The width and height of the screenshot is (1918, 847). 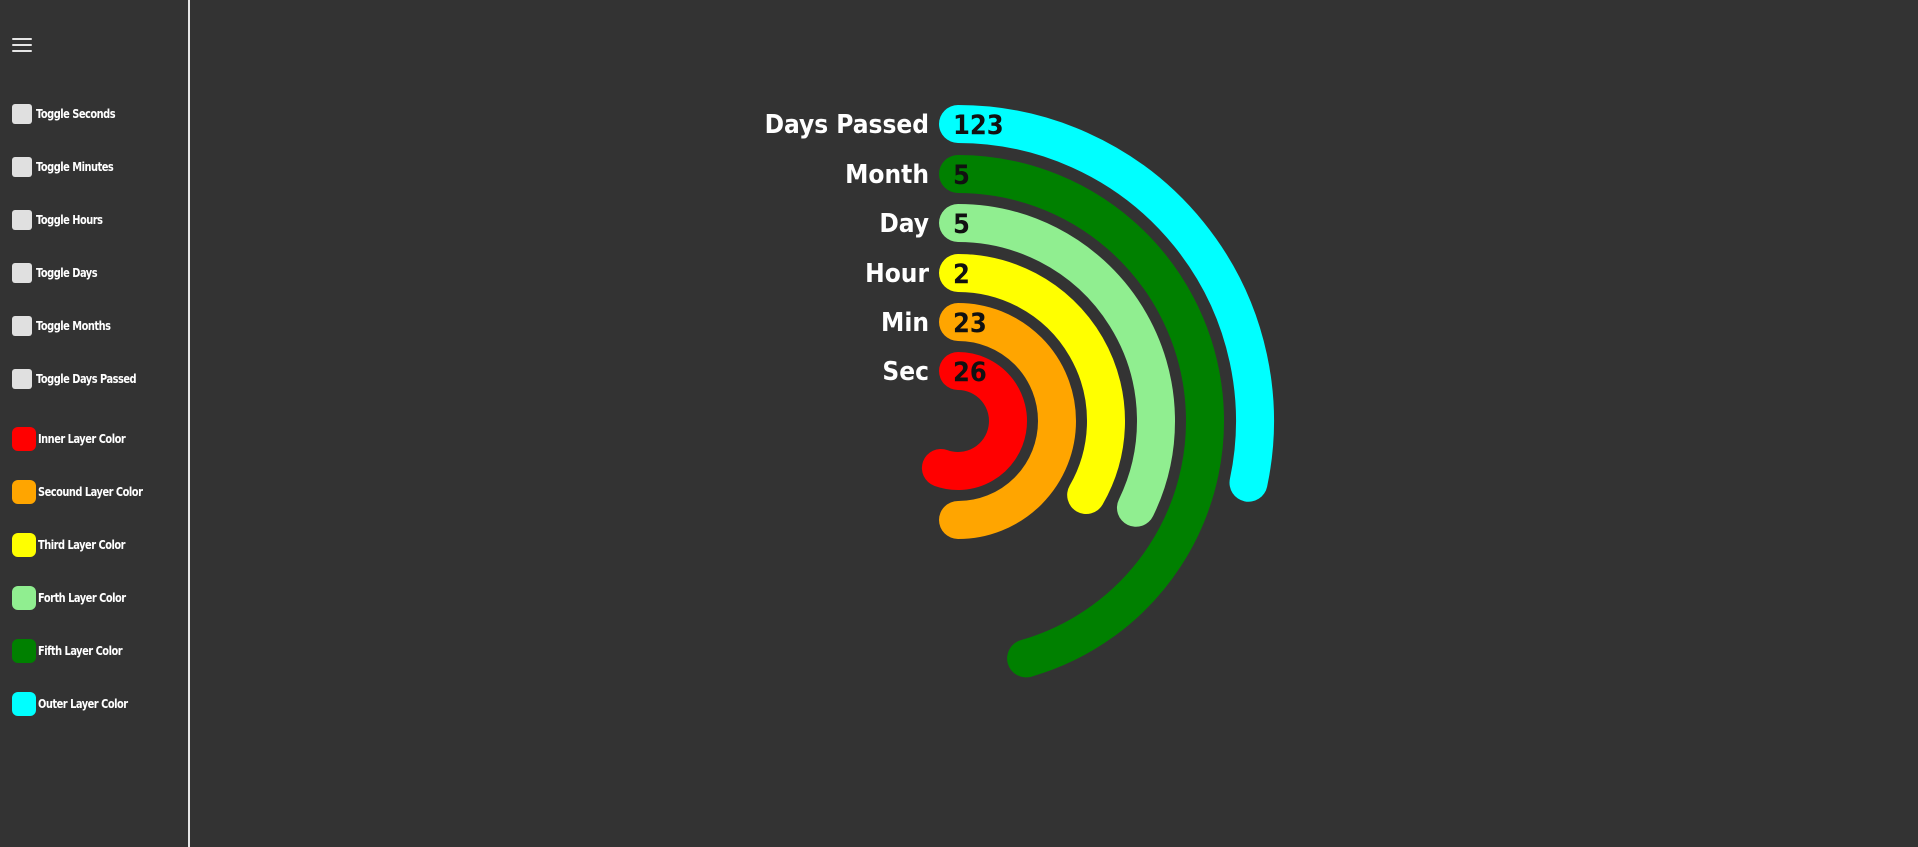 I want to click on toggle-seconds-label: Toggle Seconds, so click(x=76, y=114).